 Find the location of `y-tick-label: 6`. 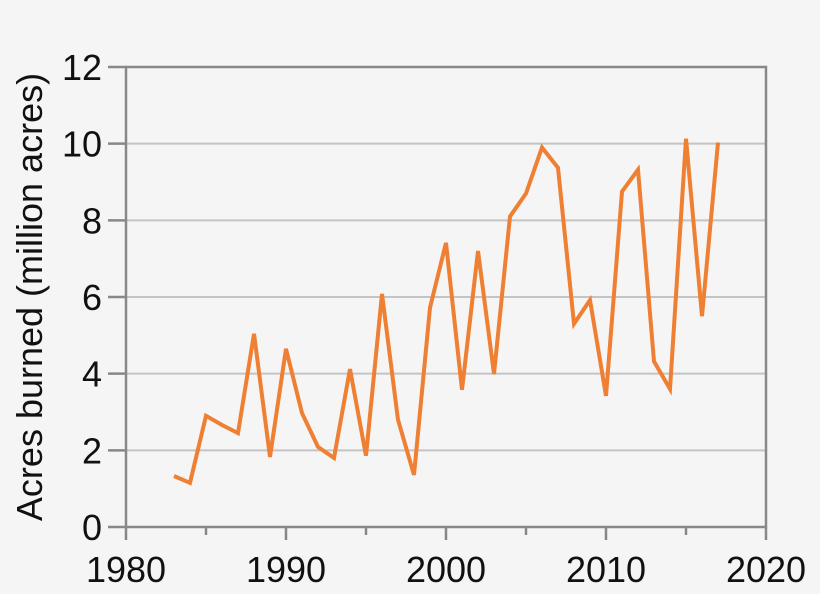

y-tick-label: 6 is located at coordinates (92, 297).